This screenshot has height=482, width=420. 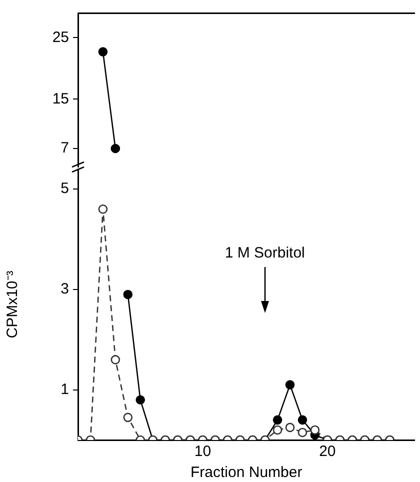 I want to click on x-tick-label: 10, so click(x=203, y=451).